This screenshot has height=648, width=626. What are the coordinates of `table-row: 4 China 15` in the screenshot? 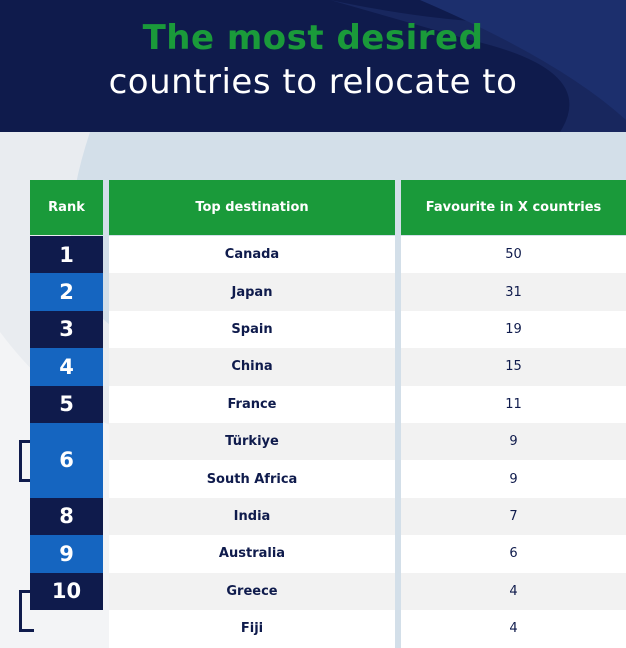 It's located at (328, 367).